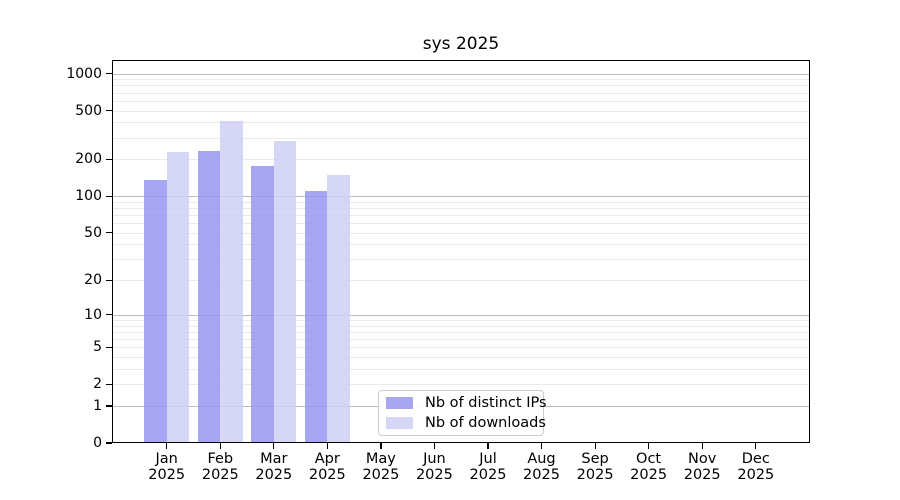 Image resolution: width=900 pixels, height=500 pixels. I want to click on chart-title: sys 2025, so click(461, 44).